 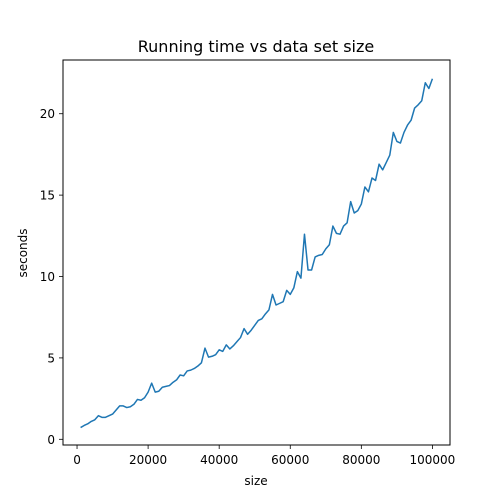 What do you see at coordinates (148, 460) in the screenshot?
I see `x-tick-label: 20000` at bounding box center [148, 460].